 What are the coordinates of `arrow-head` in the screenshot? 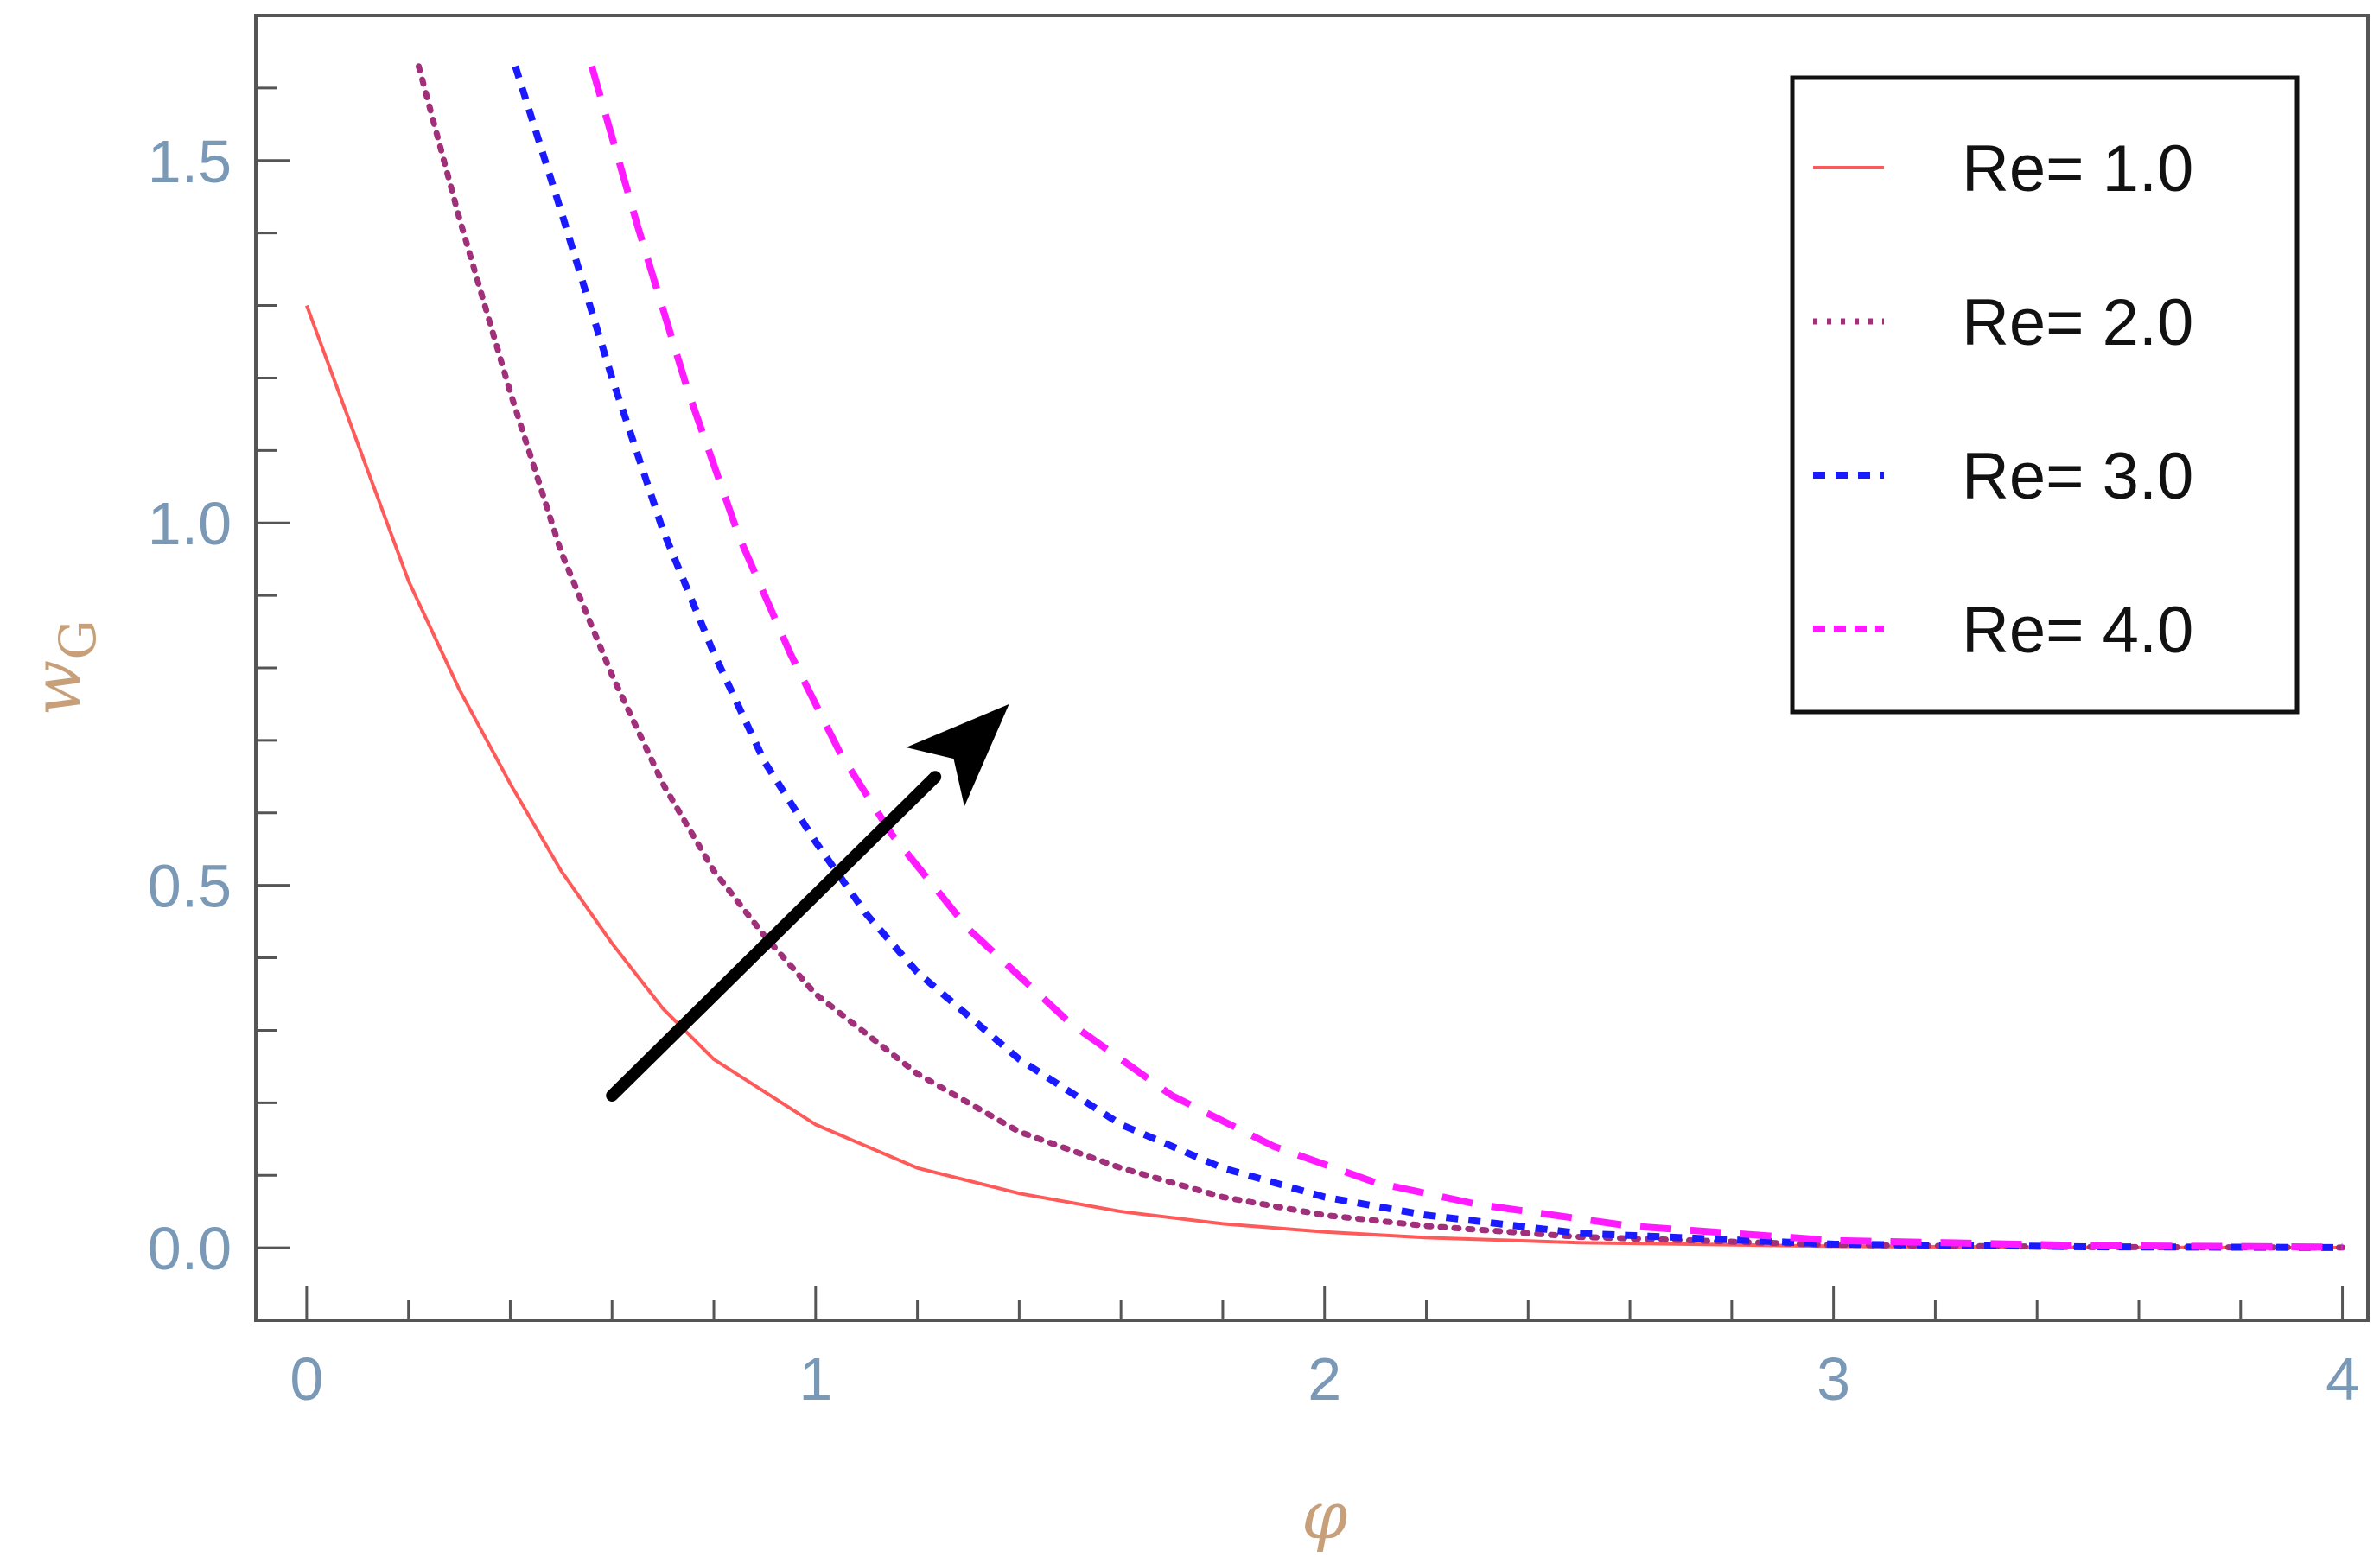 It's located at (957, 755).